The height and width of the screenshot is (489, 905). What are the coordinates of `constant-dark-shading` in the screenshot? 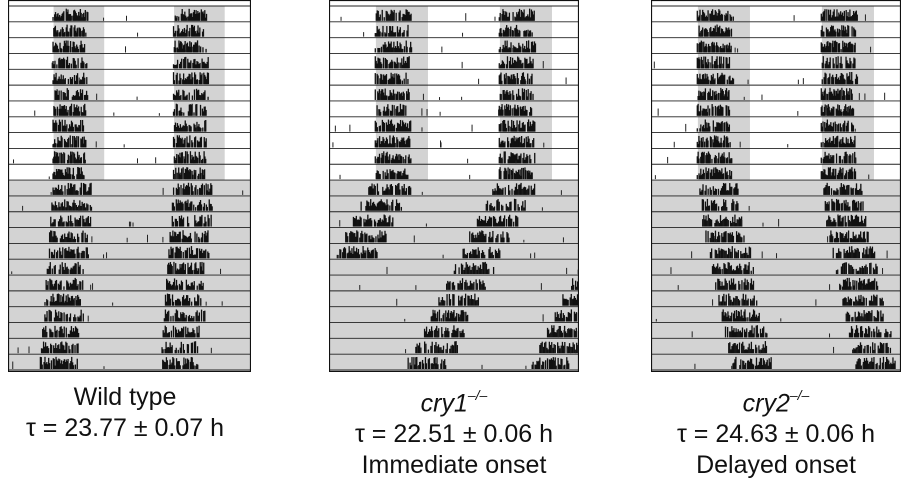 It's located at (129, 283).